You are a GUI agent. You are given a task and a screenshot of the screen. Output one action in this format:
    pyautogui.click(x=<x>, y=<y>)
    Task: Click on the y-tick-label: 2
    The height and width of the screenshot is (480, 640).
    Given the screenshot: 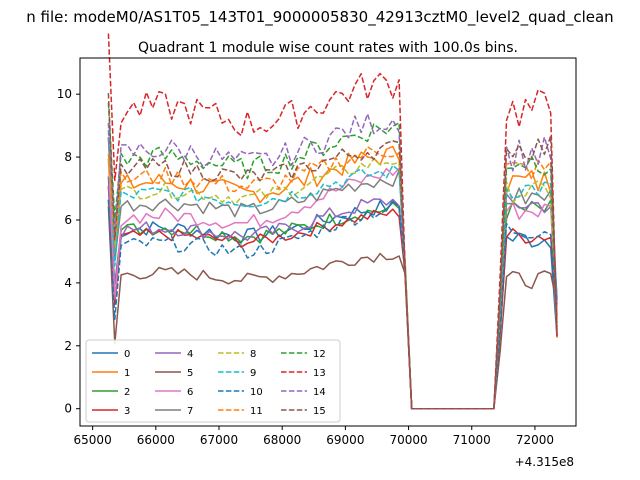 What is the action you would take?
    pyautogui.click(x=68, y=346)
    